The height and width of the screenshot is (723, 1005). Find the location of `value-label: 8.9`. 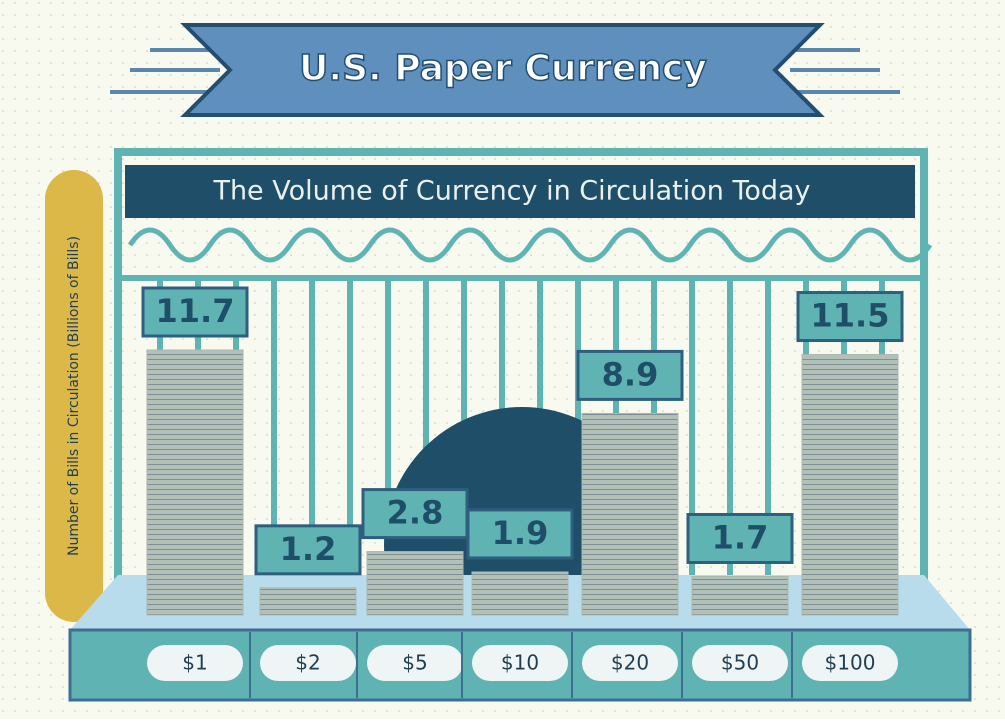

value-label: 8.9 is located at coordinates (630, 374).